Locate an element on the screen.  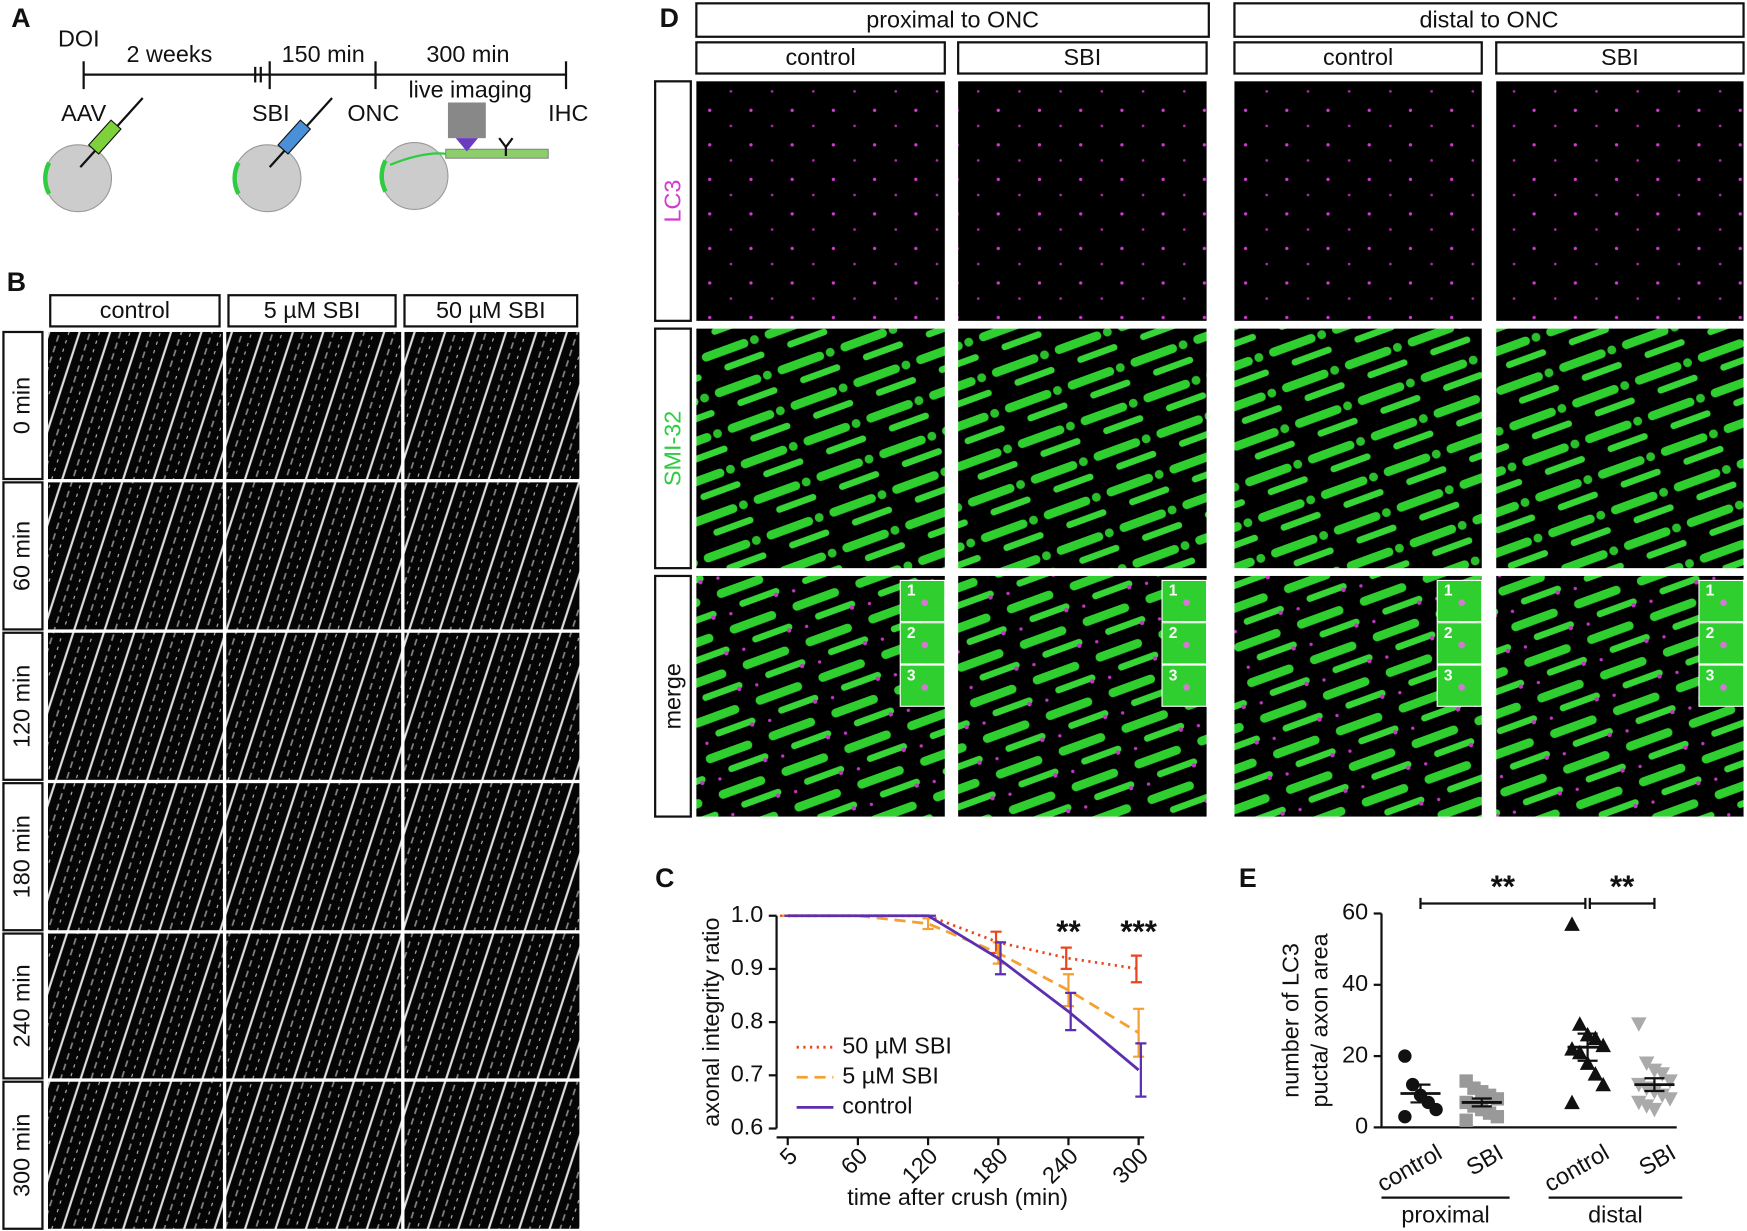
y-axis-label: axonal integrity ratio is located at coordinates (711, 1022).